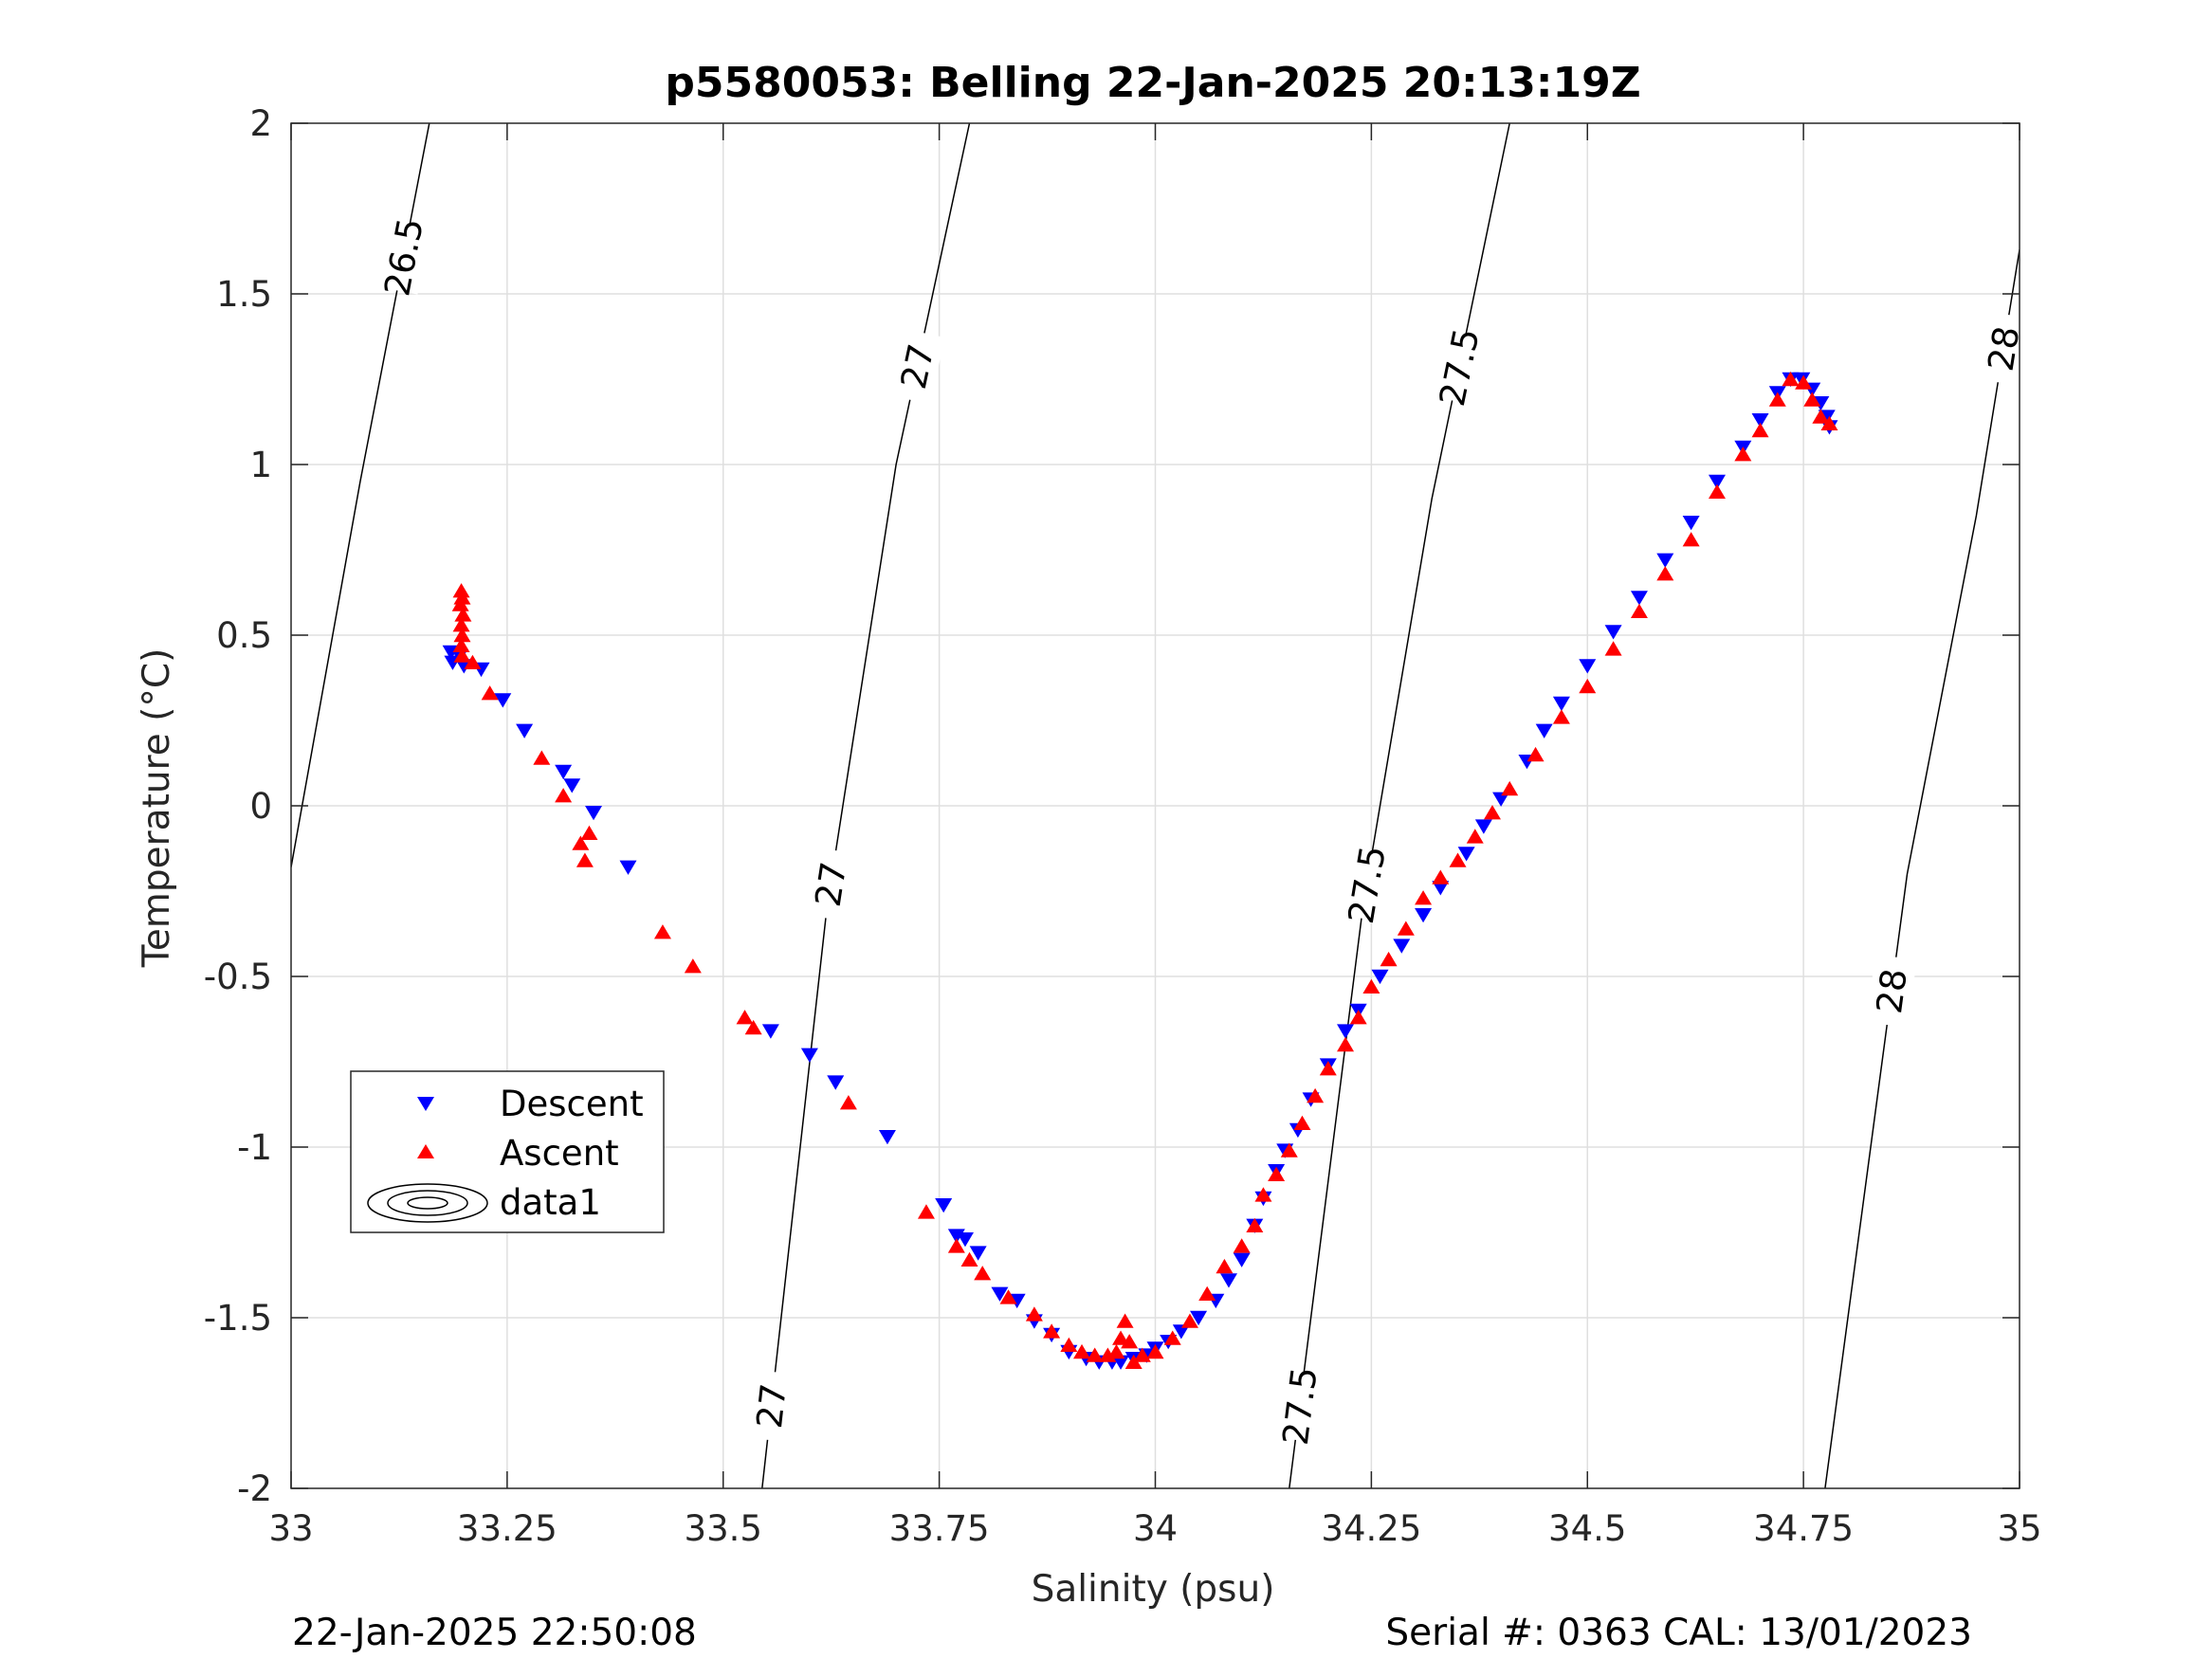  I want to click on legend-box, so click(507, 1151).